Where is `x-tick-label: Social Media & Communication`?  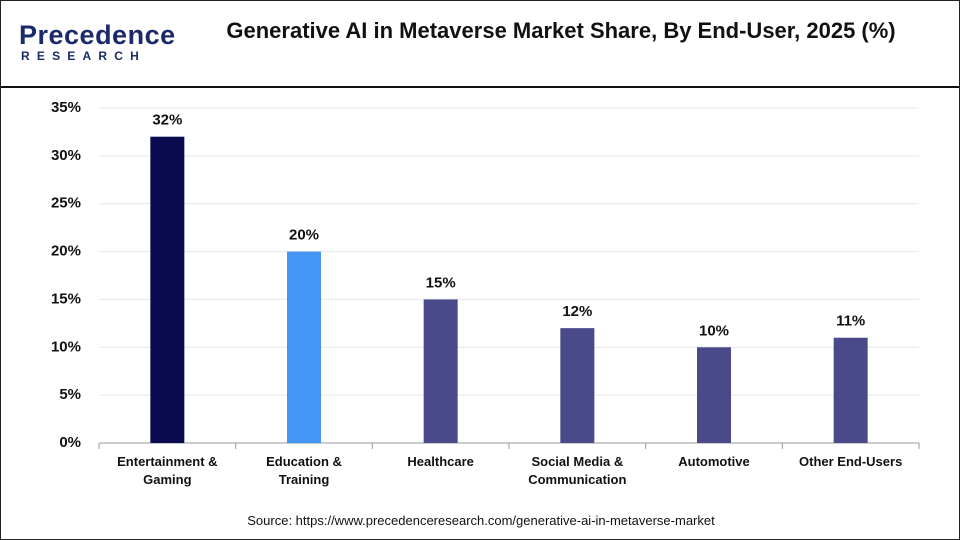
x-tick-label: Social Media & Communication is located at coordinates (577, 470).